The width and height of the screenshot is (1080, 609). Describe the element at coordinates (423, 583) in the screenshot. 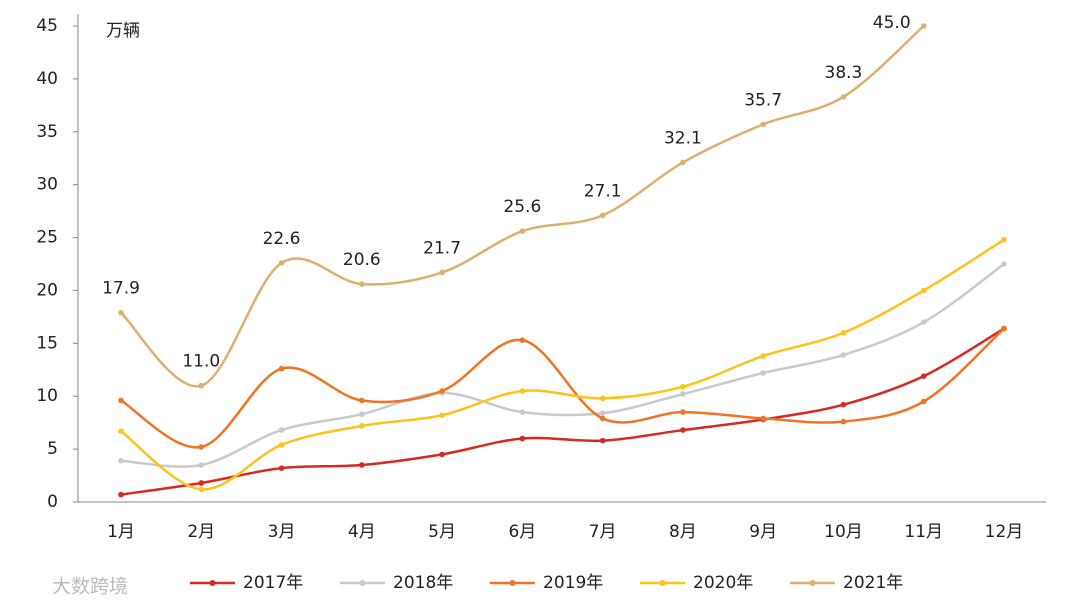

I see `legend-label: 2018年` at that location.